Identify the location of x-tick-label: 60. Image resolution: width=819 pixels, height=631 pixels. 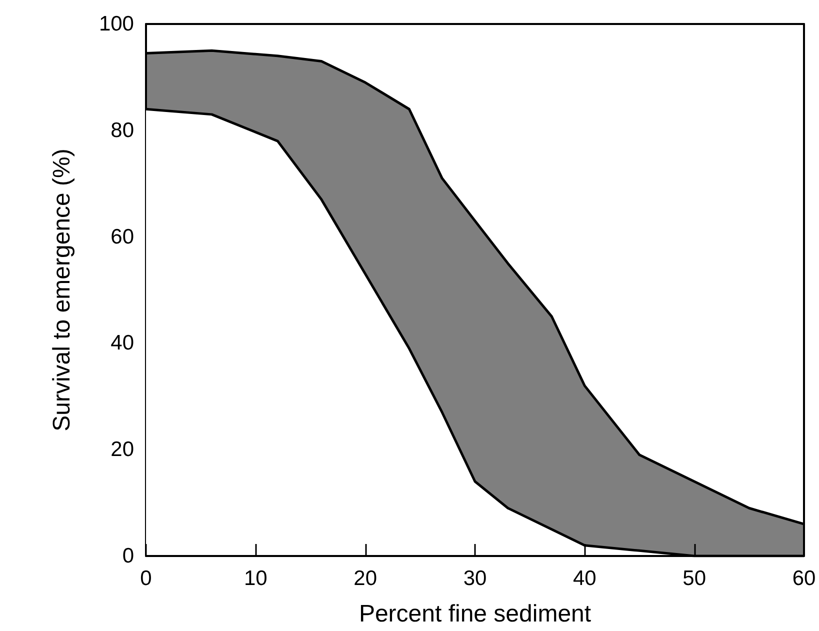
(804, 578).